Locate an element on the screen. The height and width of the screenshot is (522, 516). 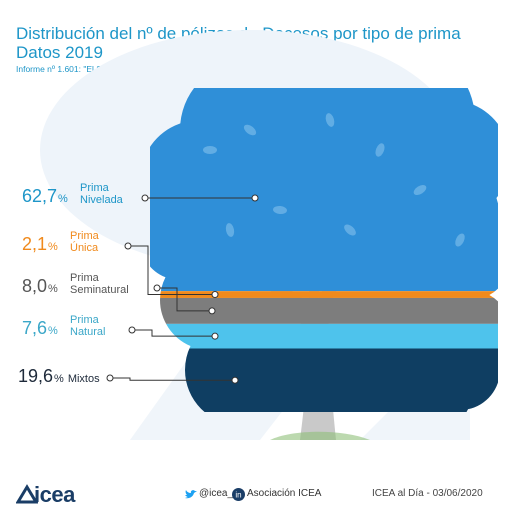
category-label-4: Prima Natural is located at coordinates (88, 326).